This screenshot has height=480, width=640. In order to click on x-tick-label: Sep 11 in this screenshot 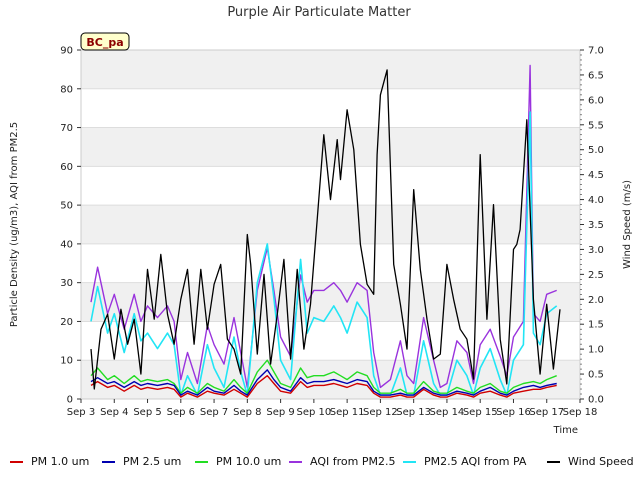, I will do `click(347, 412)`.